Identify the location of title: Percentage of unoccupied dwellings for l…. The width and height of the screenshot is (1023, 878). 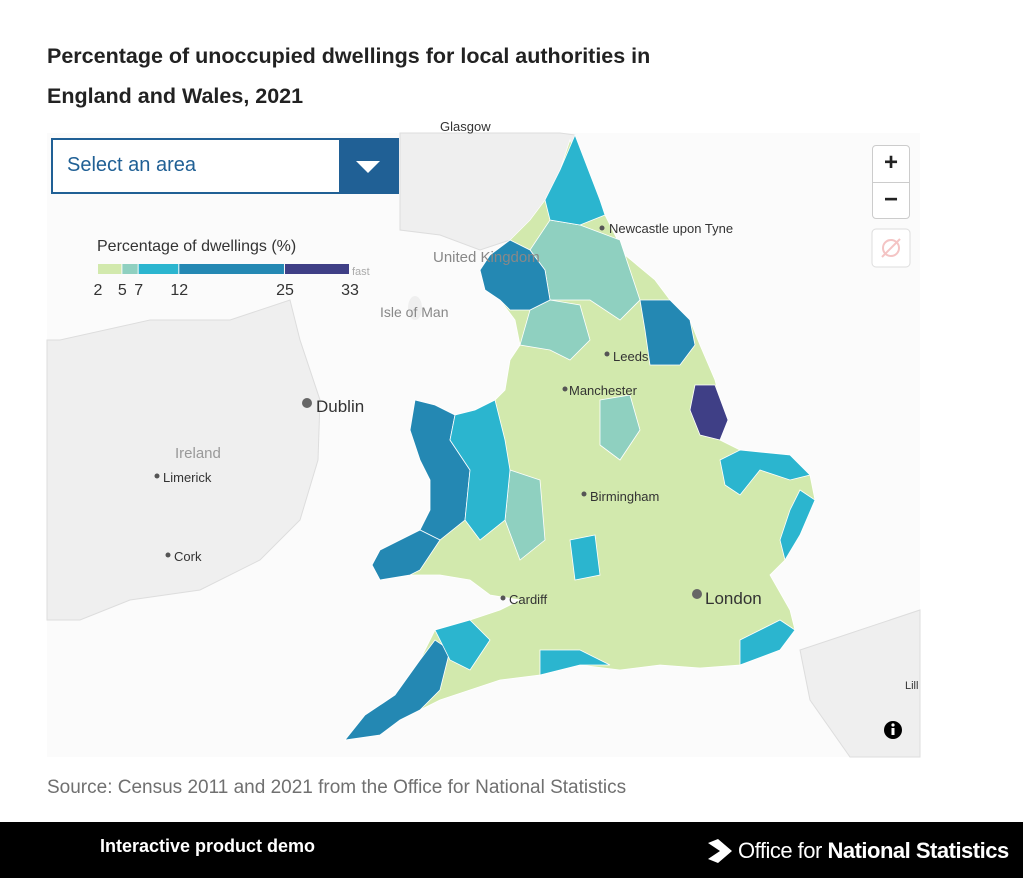
(348, 76).